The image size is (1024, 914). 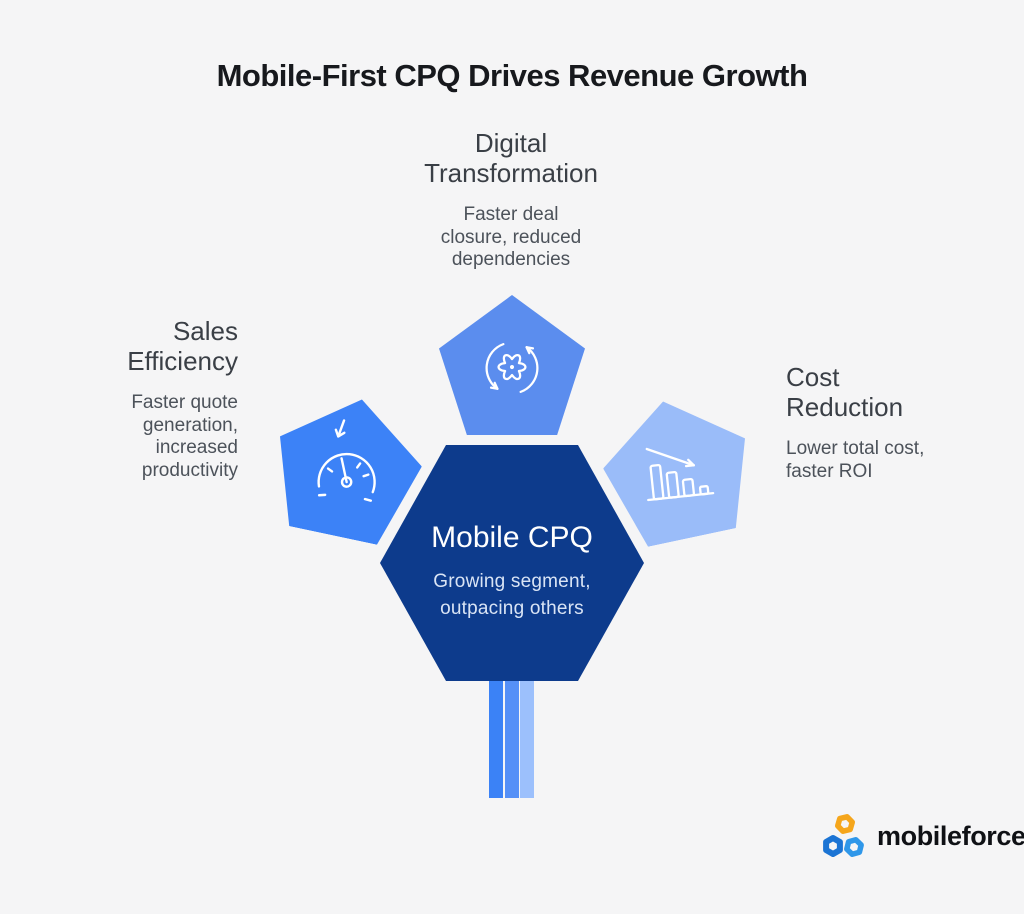 What do you see at coordinates (512, 75) in the screenshot?
I see `page-title: Mobile-First CPQ Drives Revenue Growth` at bounding box center [512, 75].